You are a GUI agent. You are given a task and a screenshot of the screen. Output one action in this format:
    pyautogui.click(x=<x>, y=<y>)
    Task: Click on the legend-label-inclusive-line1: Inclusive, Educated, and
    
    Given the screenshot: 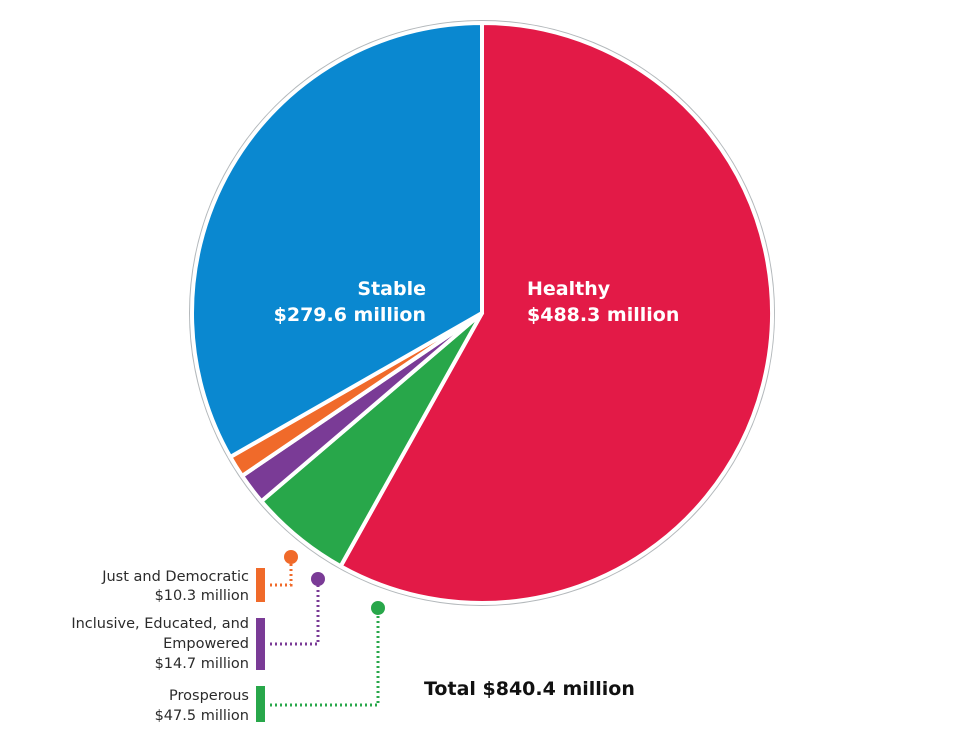 What is the action you would take?
    pyautogui.click(x=160, y=624)
    